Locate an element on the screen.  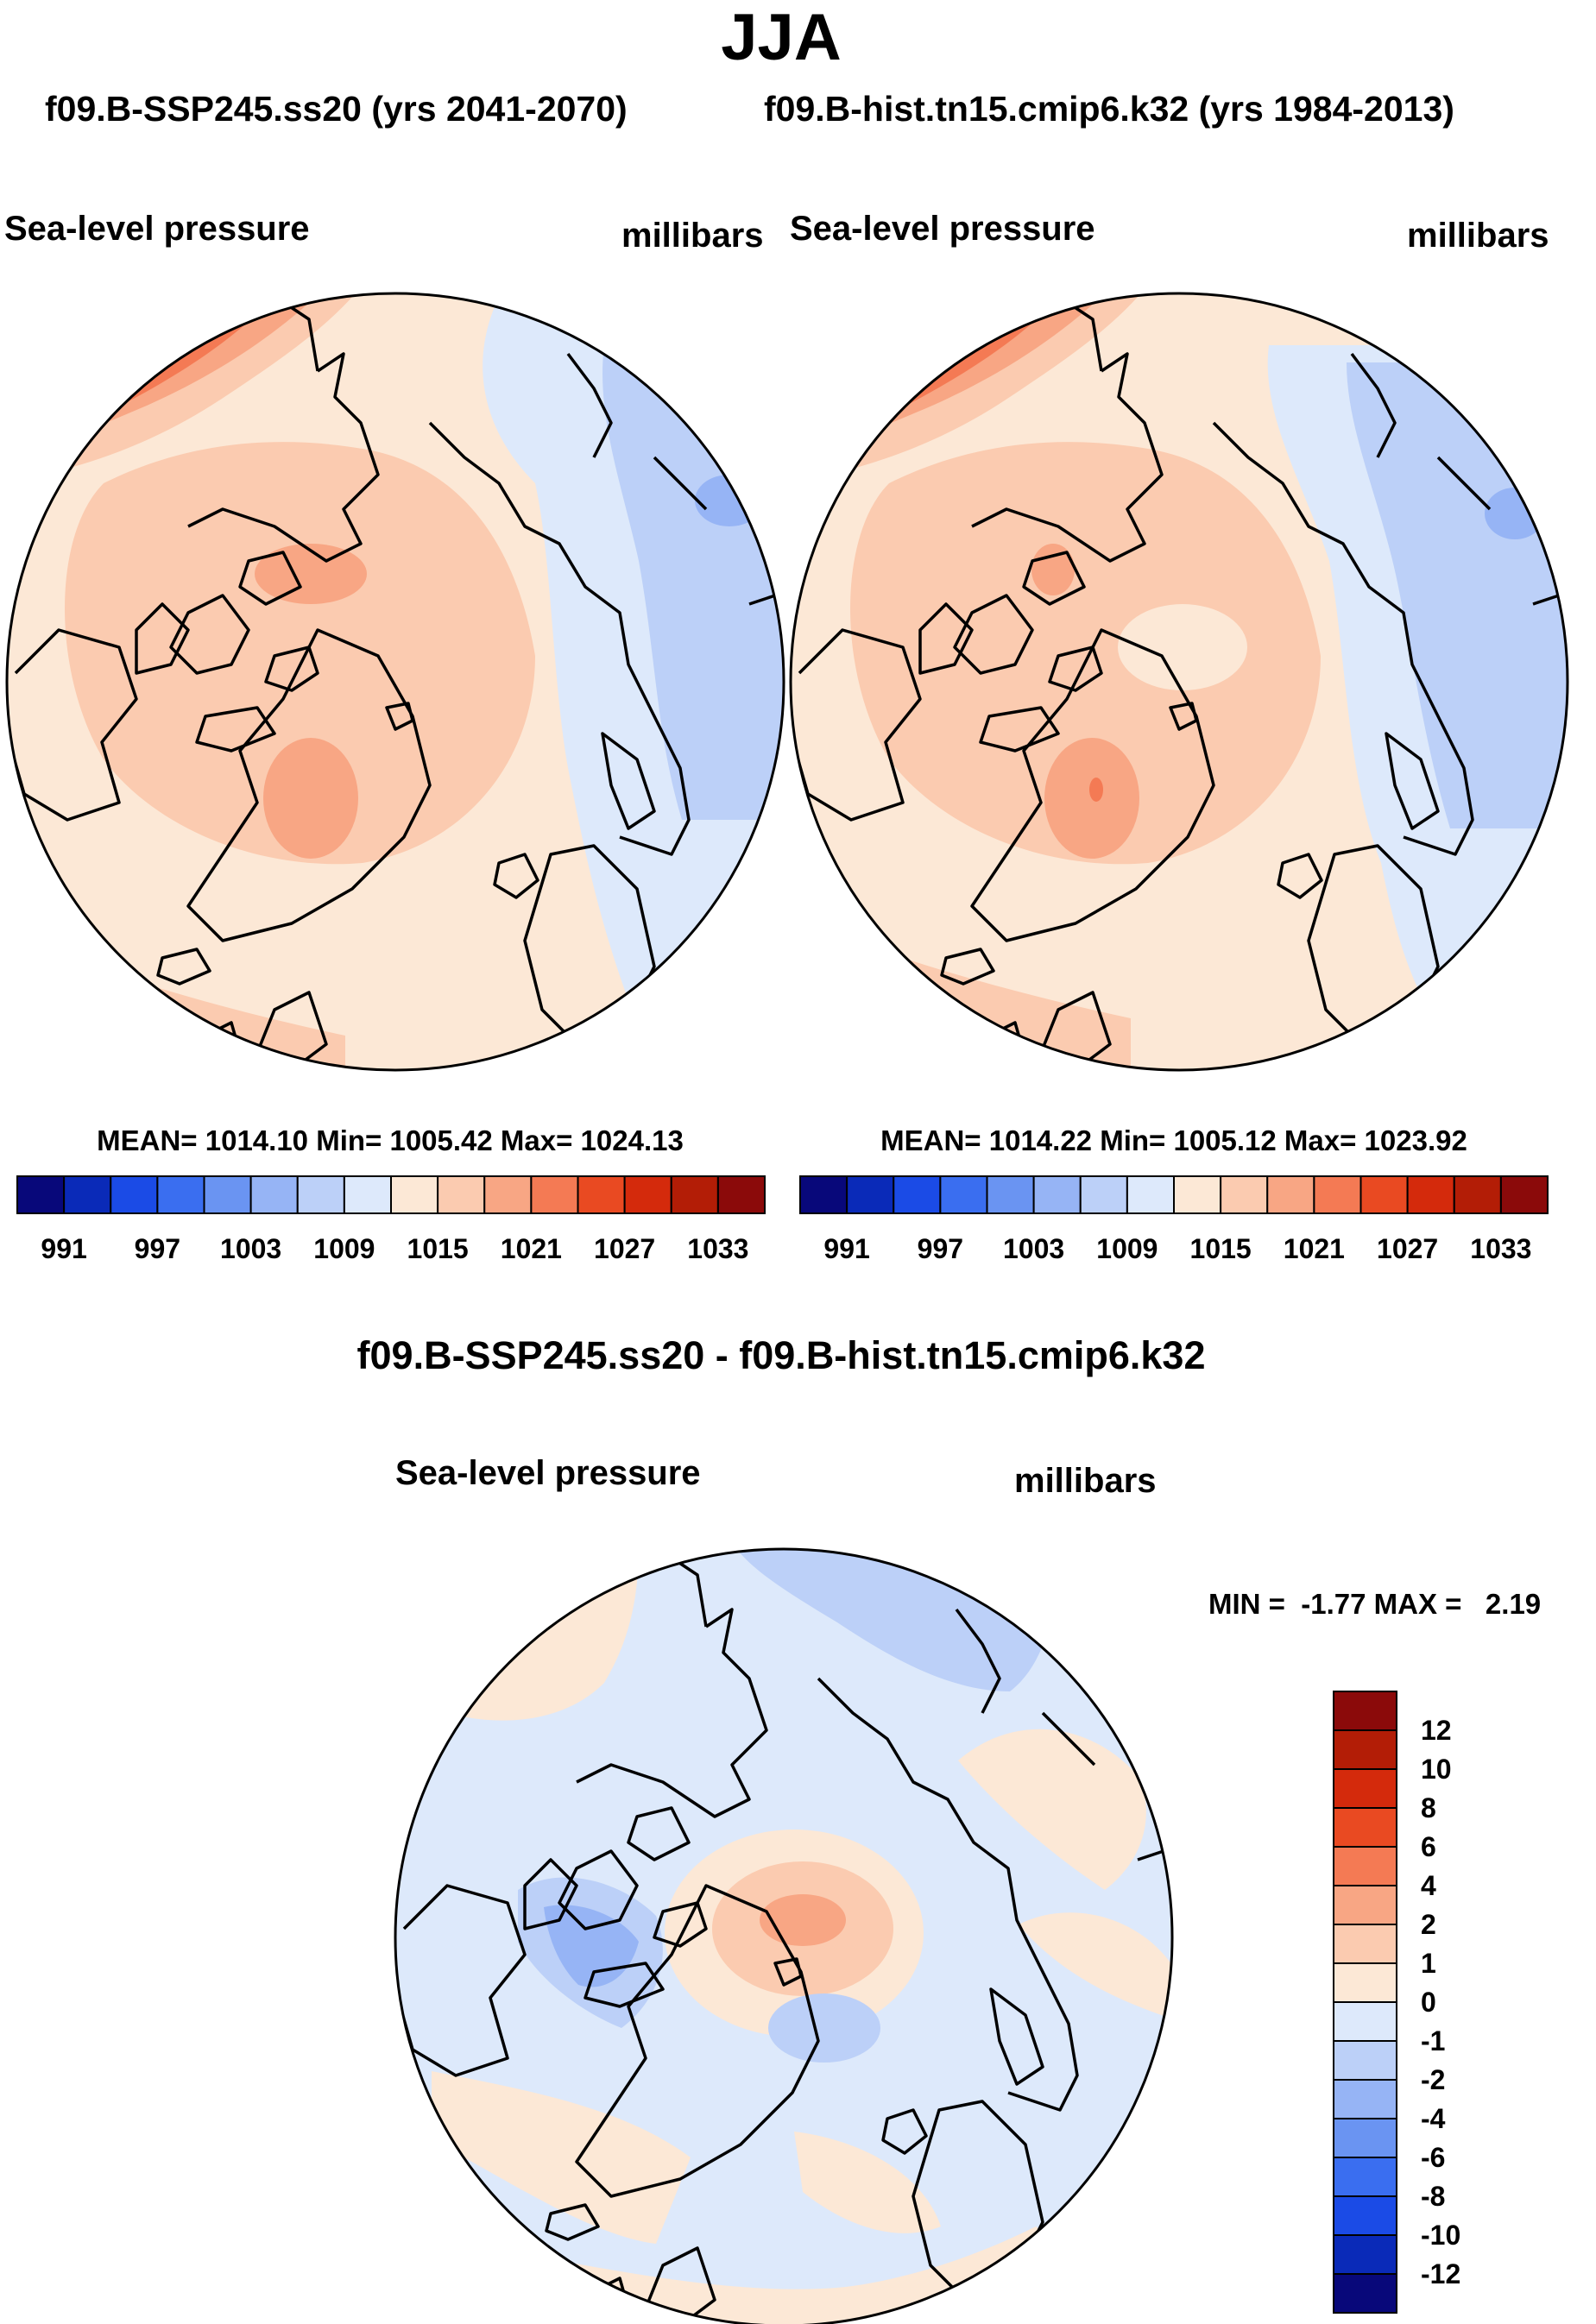
colorbar-diff-tick-label: 4 is located at coordinates (1428, 1885).